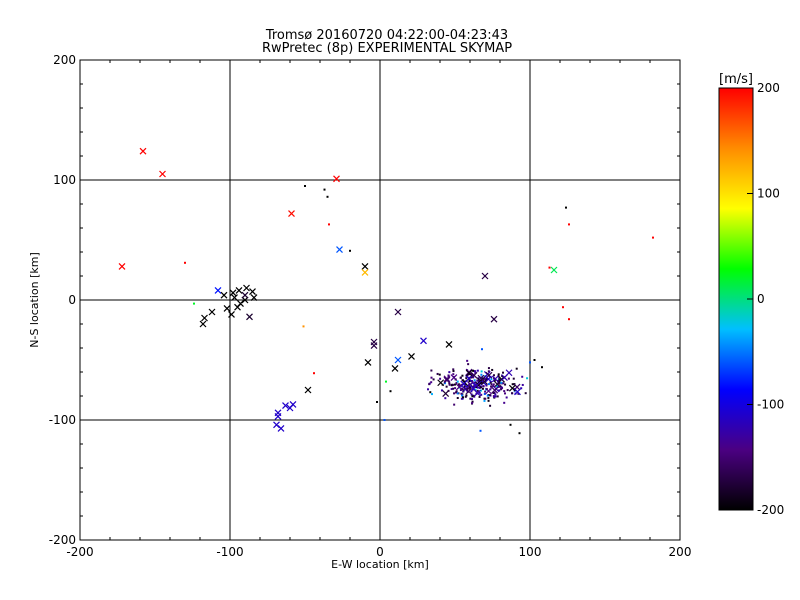 This screenshot has width=800, height=600. I want to click on colorbar-tick-label: 200, so click(768, 88).